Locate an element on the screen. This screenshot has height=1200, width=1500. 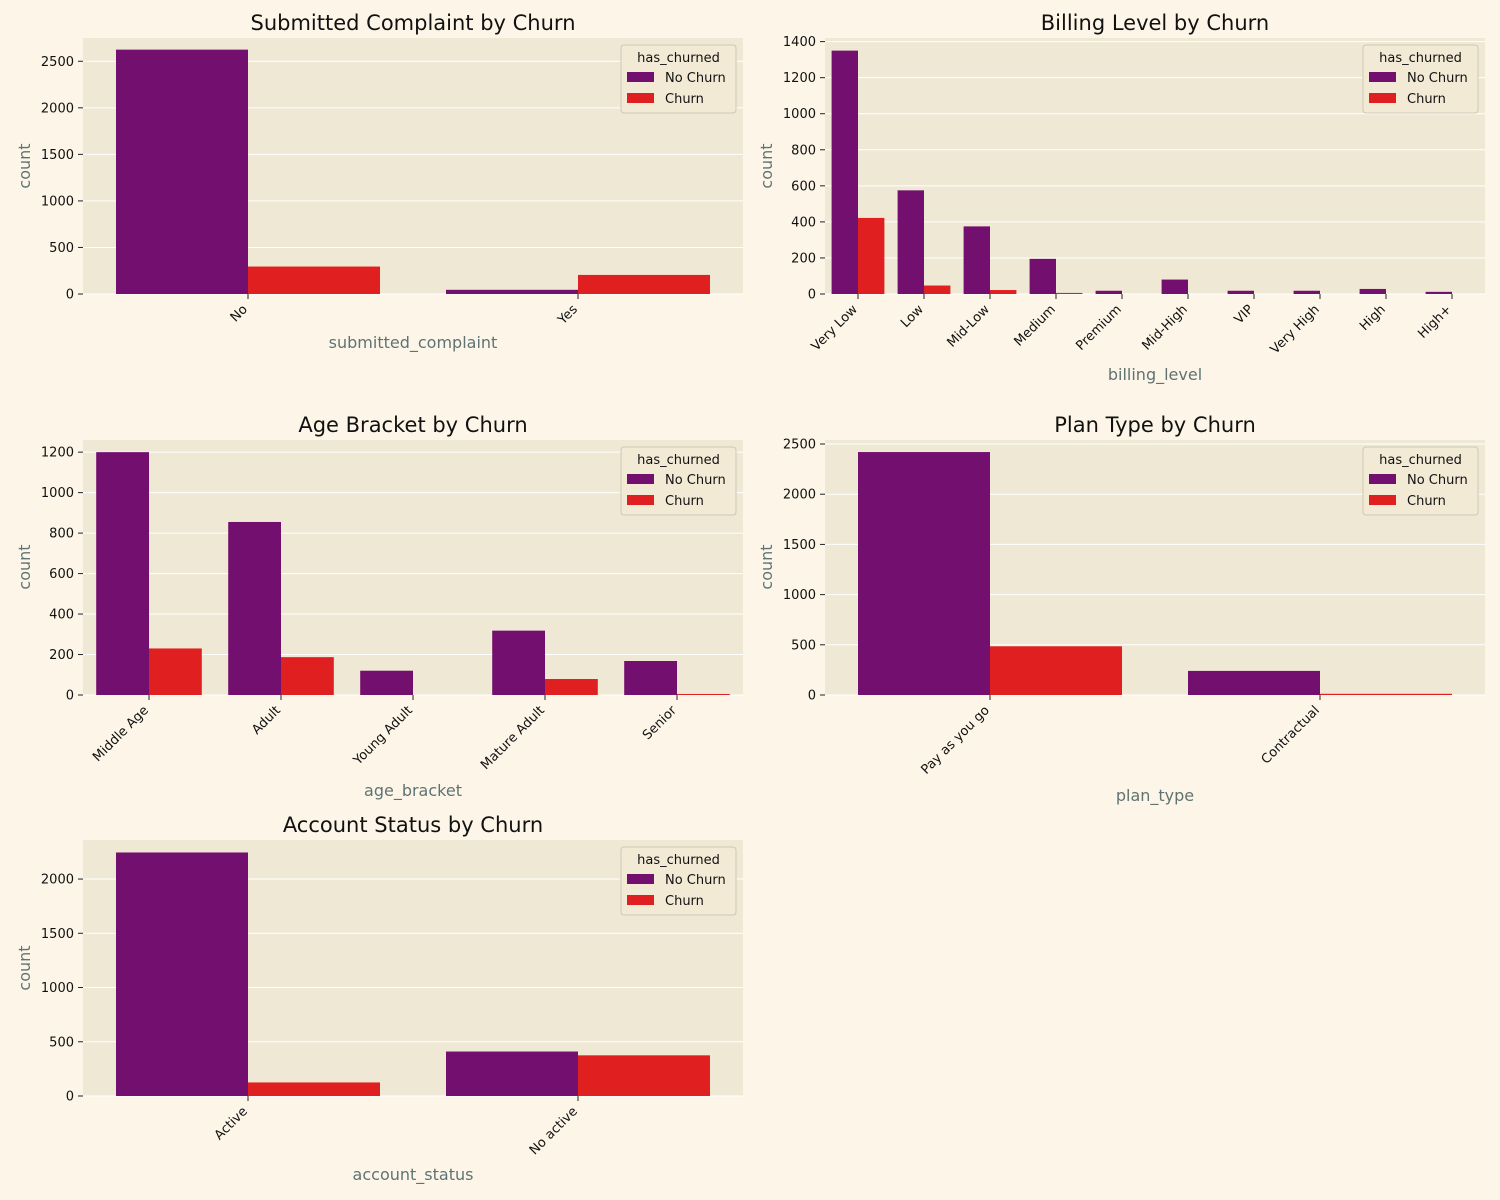
chart-title: Plan Type by Churn is located at coordinates (1155, 425).